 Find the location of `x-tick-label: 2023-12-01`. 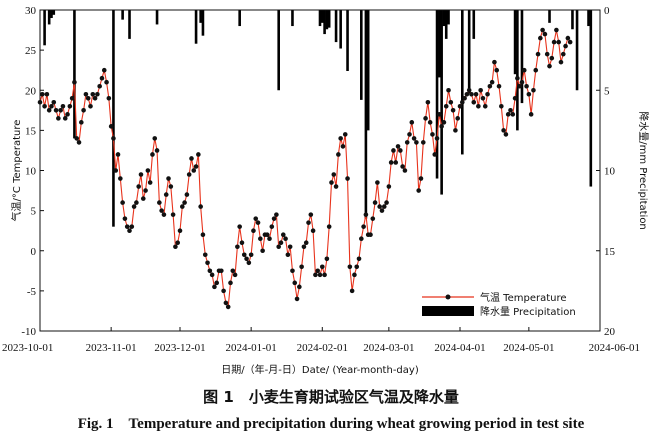

x-tick-label: 2023-12-01 is located at coordinates (179, 348).